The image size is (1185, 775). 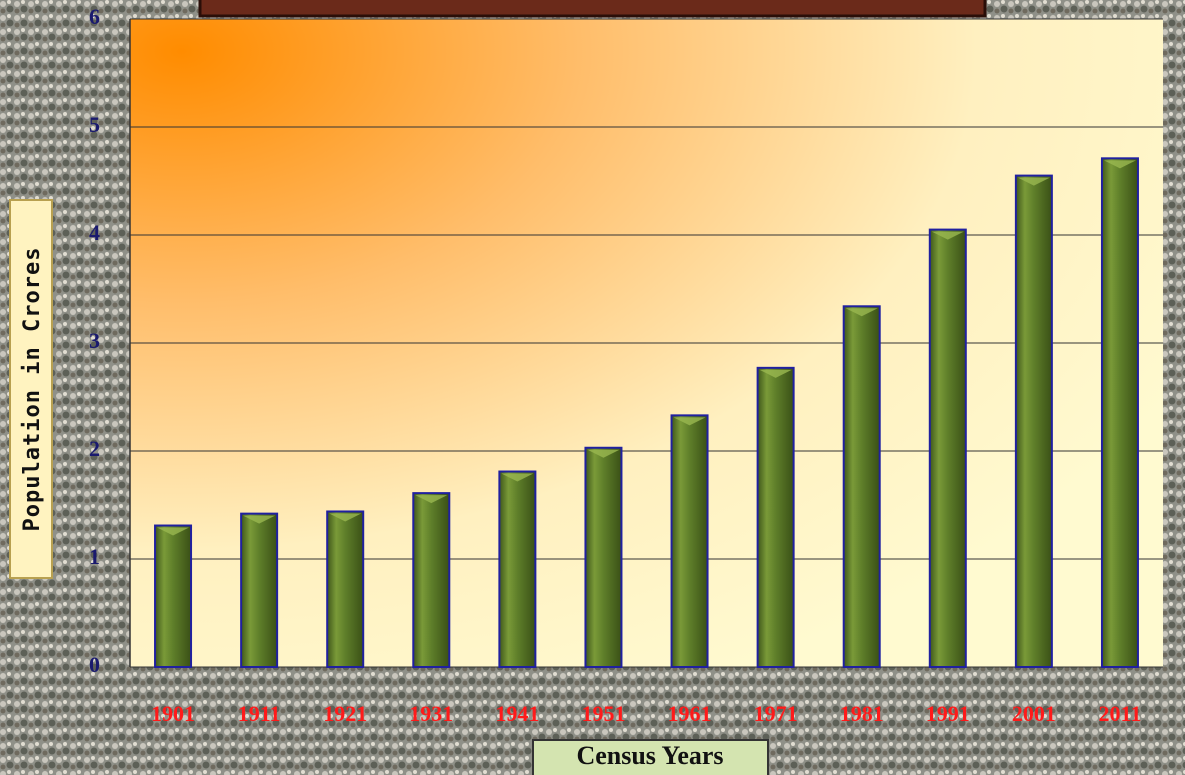 What do you see at coordinates (94, 124) in the screenshot?
I see `y-tick-label: 5` at bounding box center [94, 124].